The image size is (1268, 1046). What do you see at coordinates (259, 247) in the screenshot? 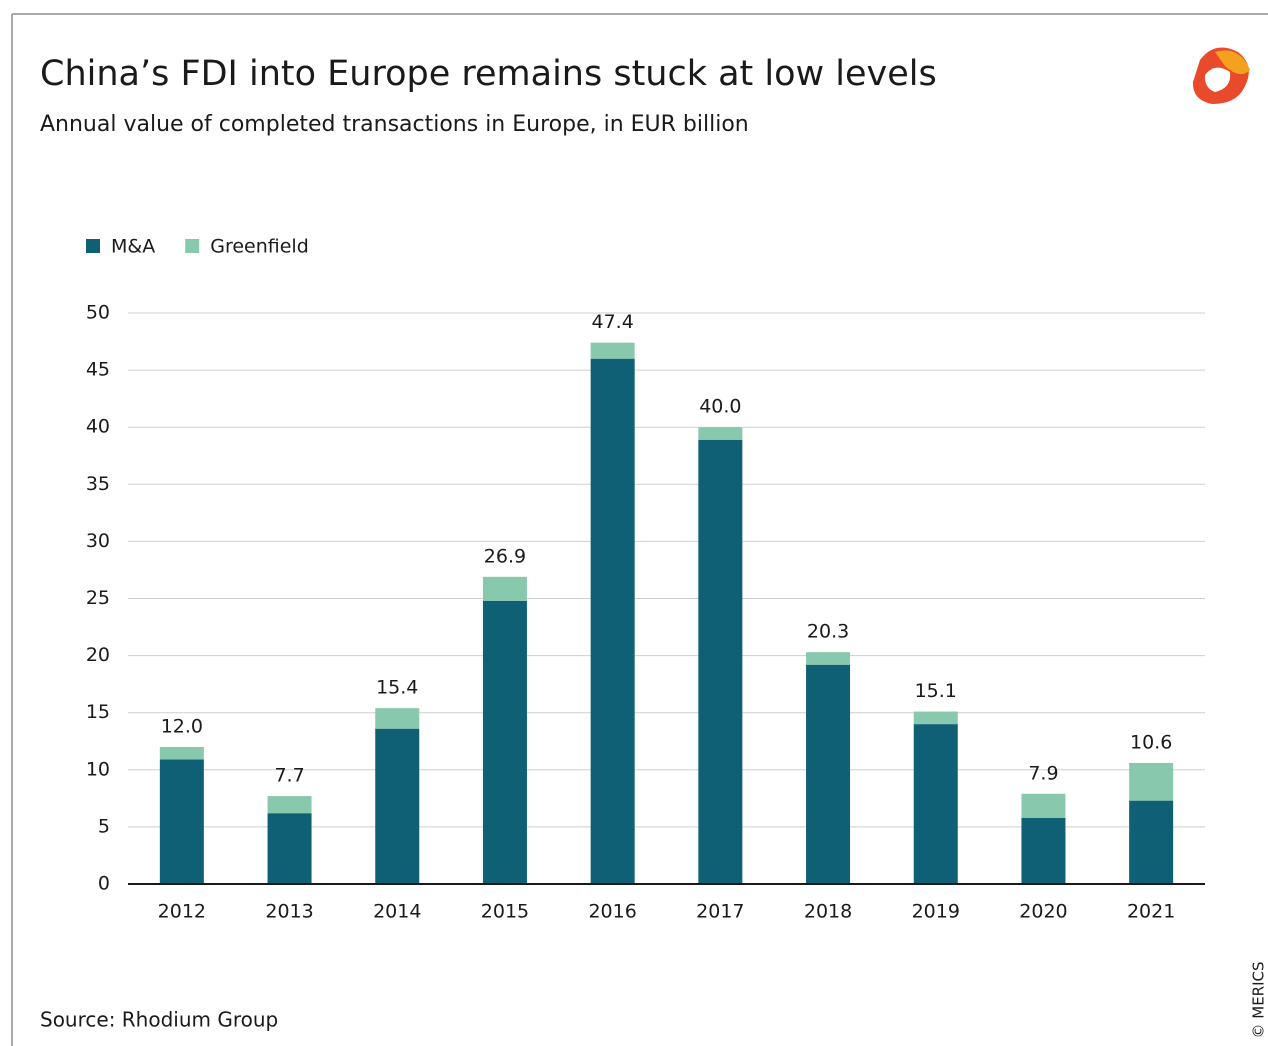
I see `legend-label: Greenfield` at bounding box center [259, 247].